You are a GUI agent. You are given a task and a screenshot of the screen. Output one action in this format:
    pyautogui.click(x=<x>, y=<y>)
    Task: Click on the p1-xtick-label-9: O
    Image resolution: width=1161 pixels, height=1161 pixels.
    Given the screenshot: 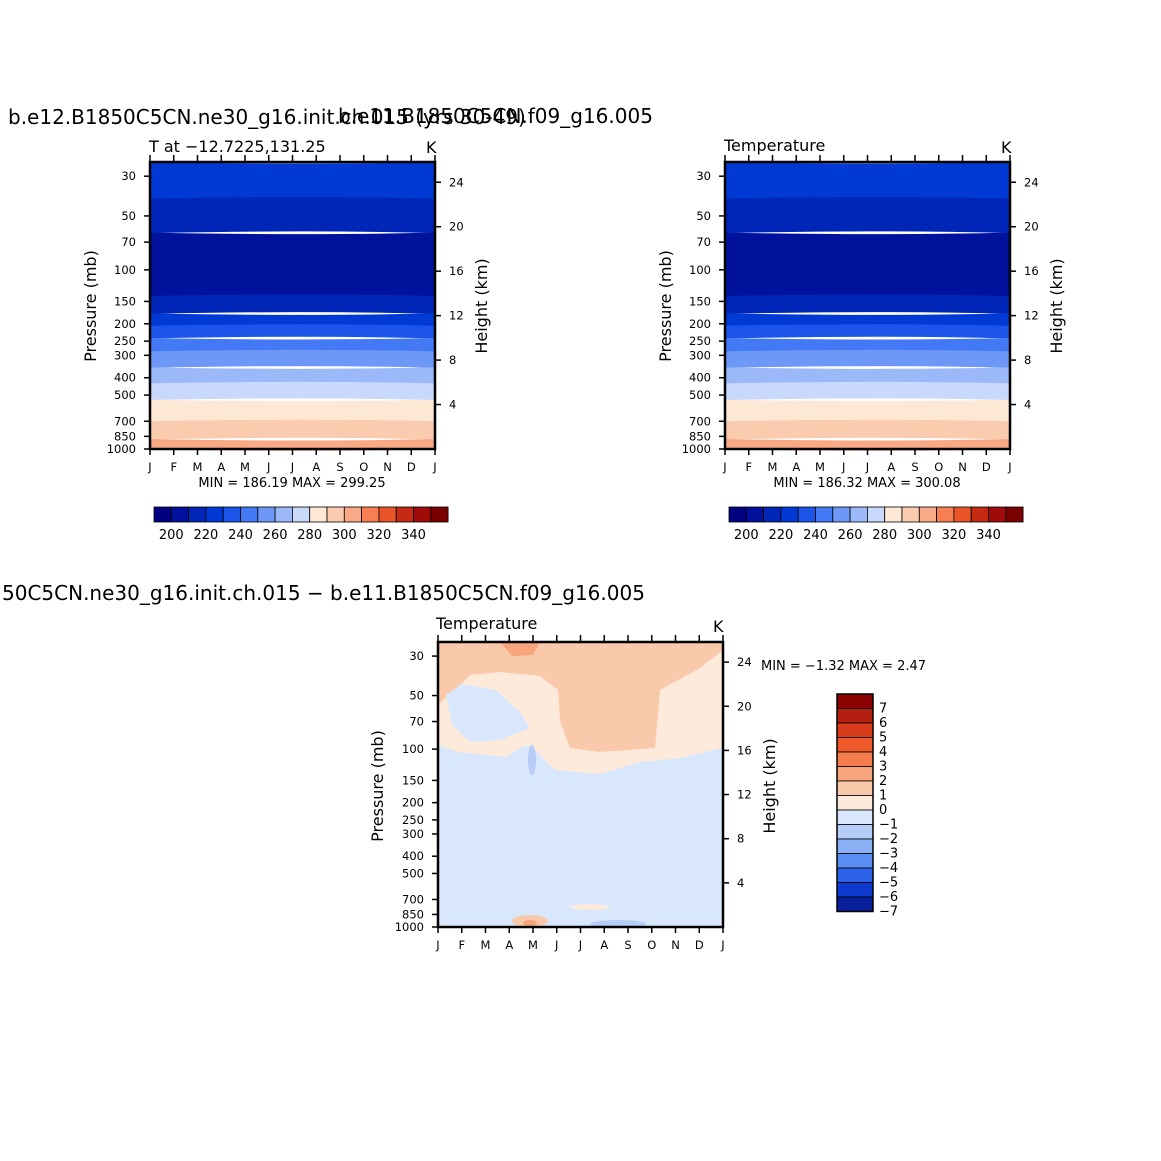 What is the action you would take?
    pyautogui.click(x=363, y=467)
    